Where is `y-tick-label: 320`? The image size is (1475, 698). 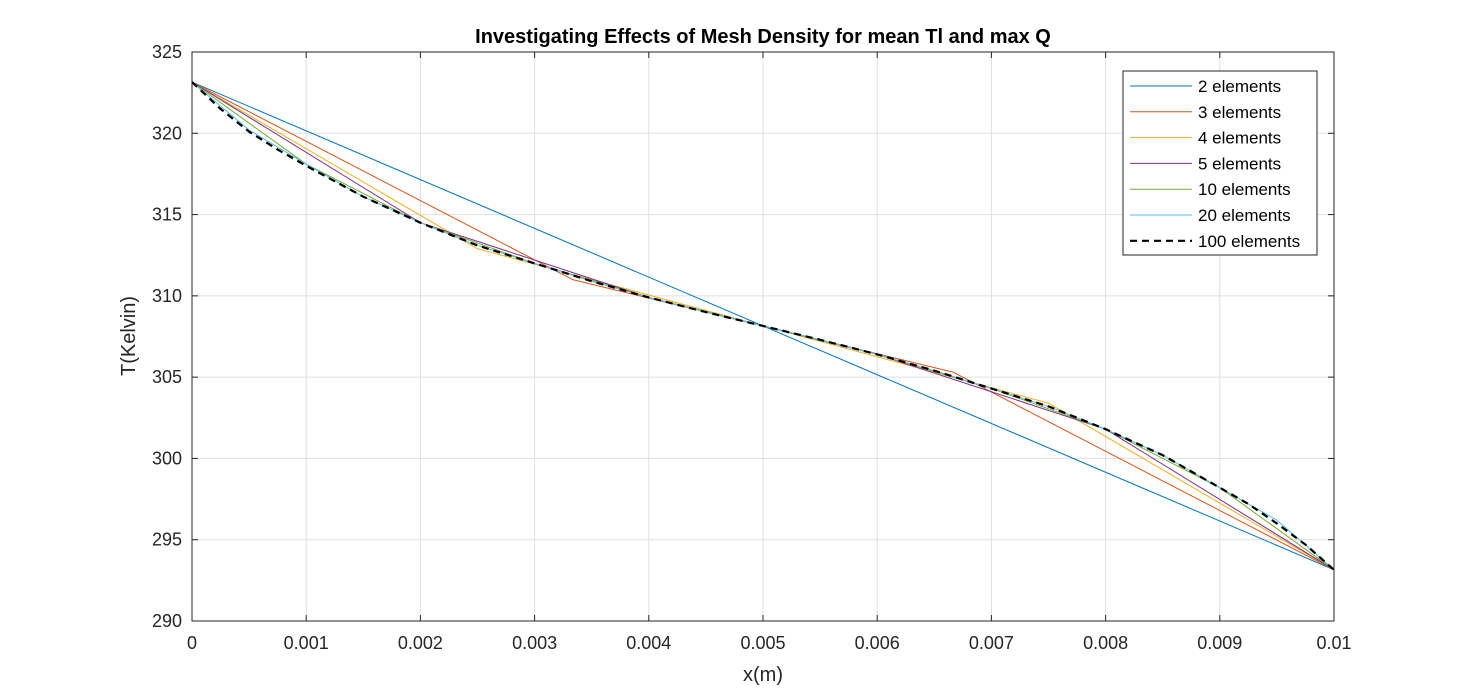 y-tick-label: 320 is located at coordinates (167, 133).